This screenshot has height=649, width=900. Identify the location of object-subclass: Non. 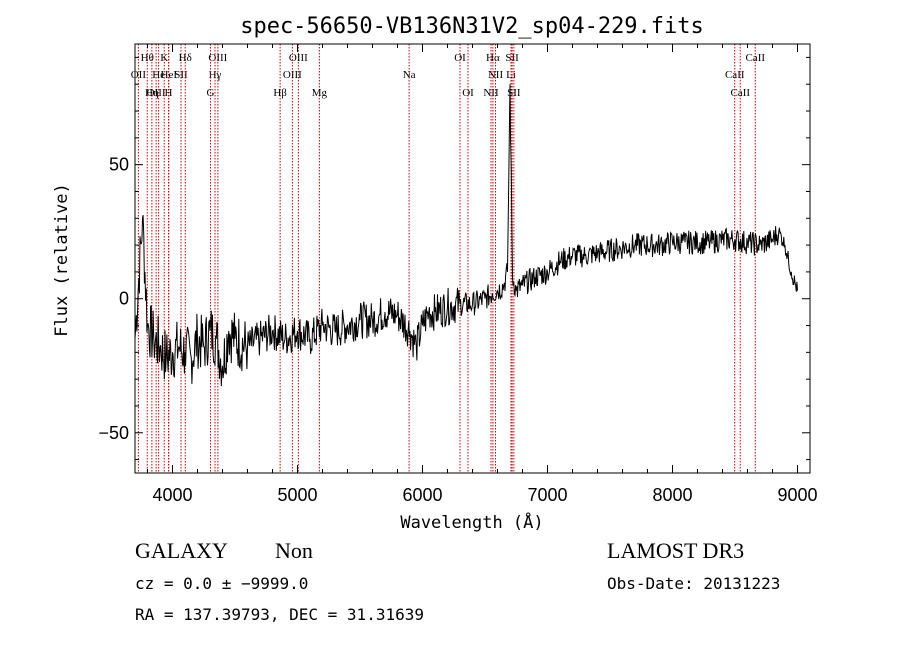
(294, 550).